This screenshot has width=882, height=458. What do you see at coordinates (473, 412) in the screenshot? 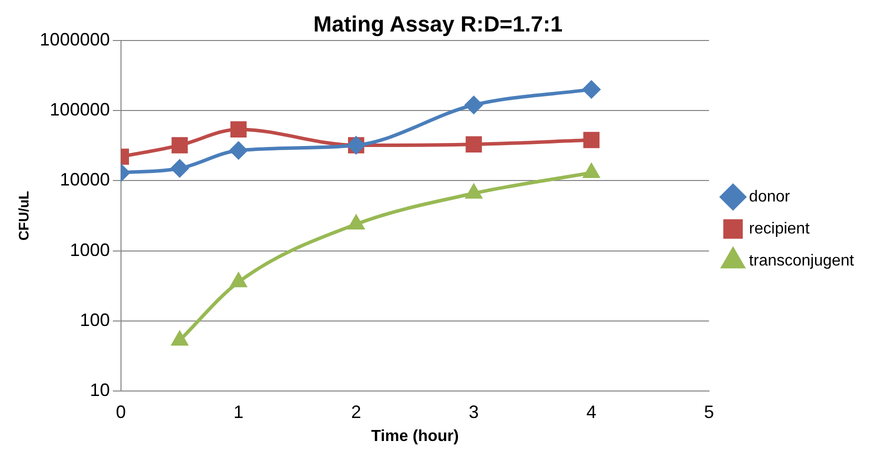
I see `x-tick-label: 3` at bounding box center [473, 412].